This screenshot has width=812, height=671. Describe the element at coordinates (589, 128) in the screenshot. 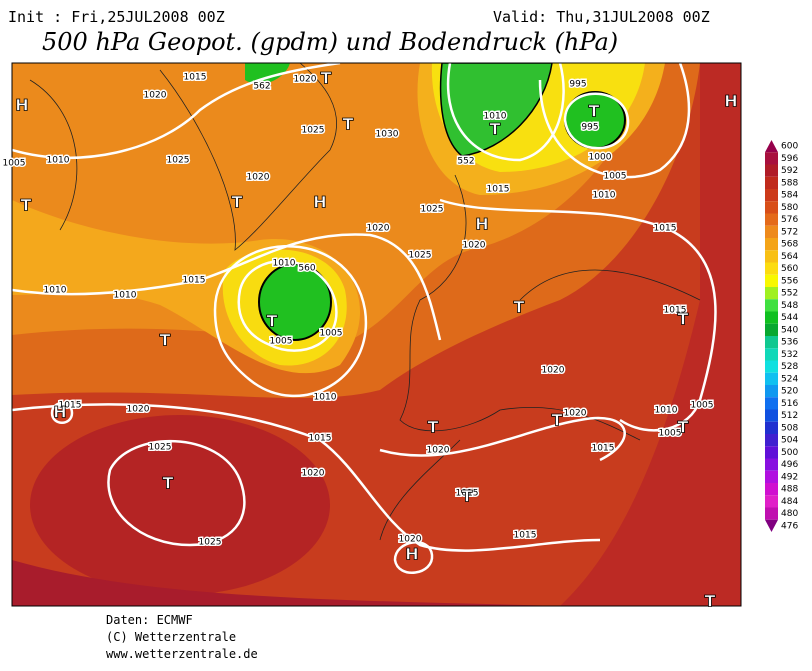

I see `isobar-label: 995` at that location.